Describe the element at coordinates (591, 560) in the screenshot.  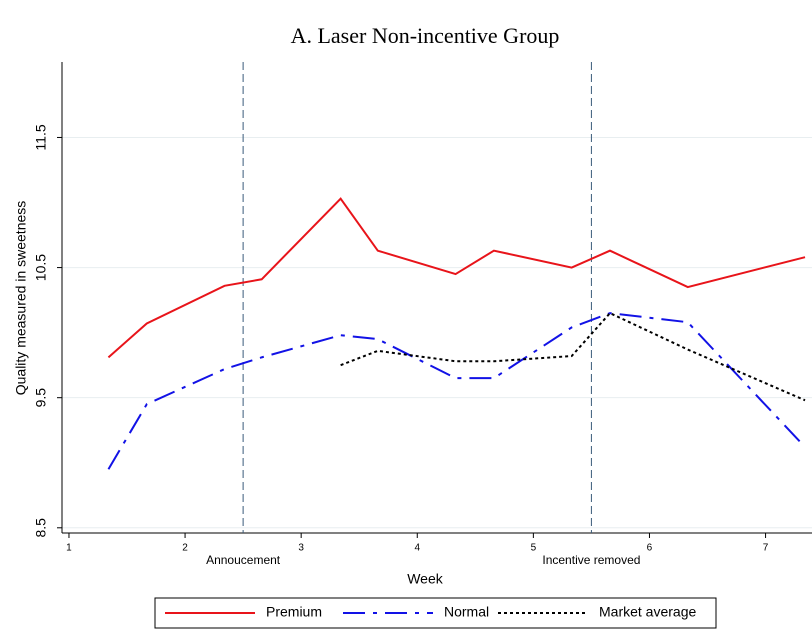
I see `annotation-label: Incentive removed` at that location.